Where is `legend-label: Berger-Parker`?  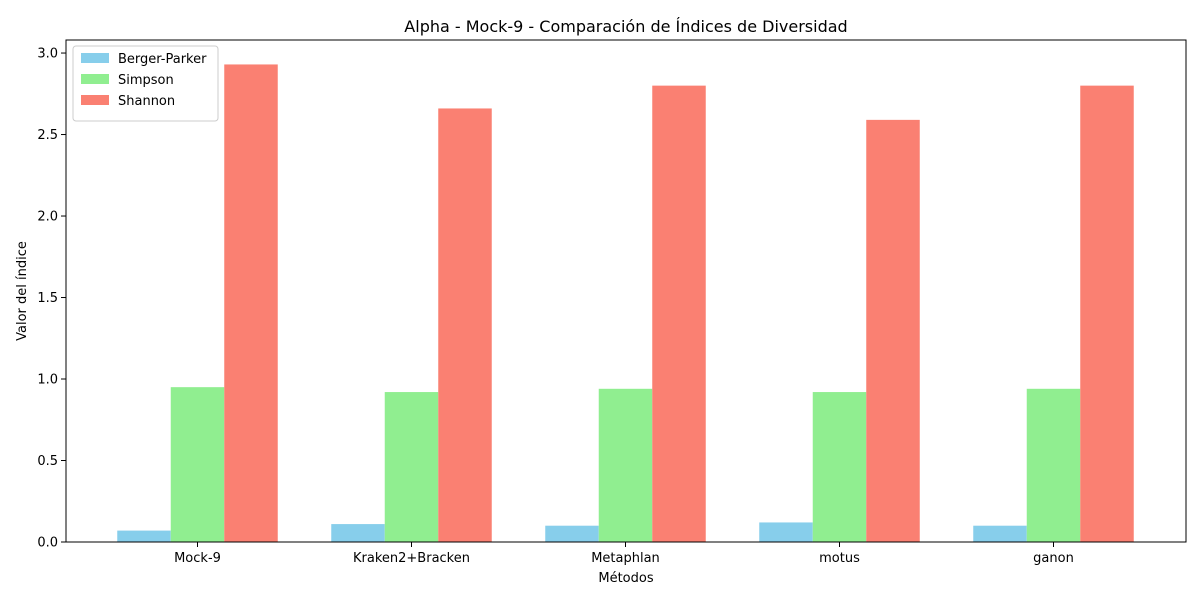
legend-label: Berger-Parker is located at coordinates (162, 59).